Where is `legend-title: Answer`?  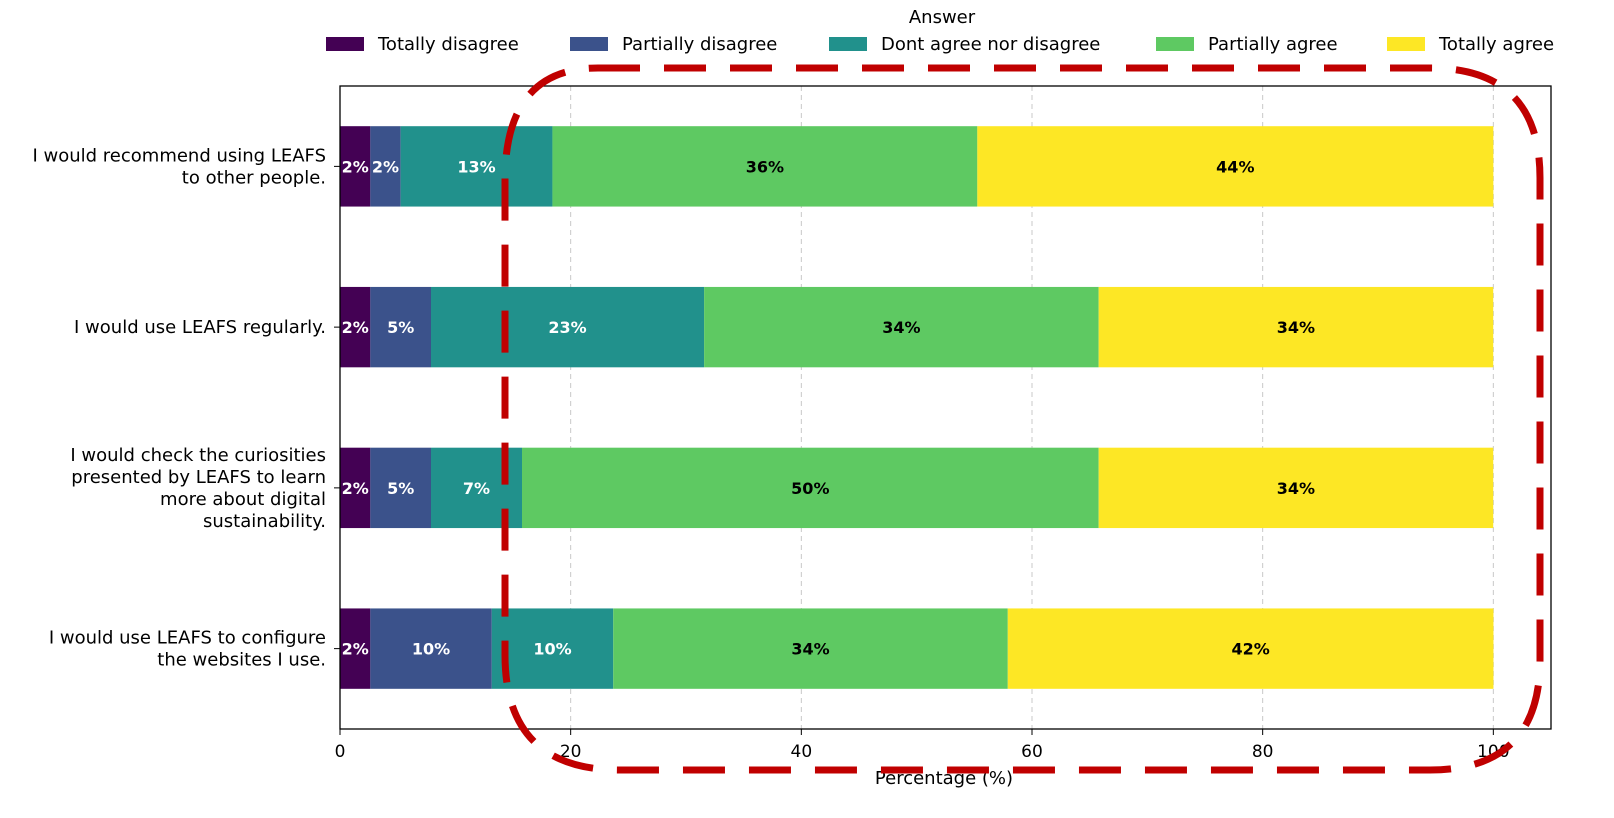
legend-title: Answer is located at coordinates (942, 17).